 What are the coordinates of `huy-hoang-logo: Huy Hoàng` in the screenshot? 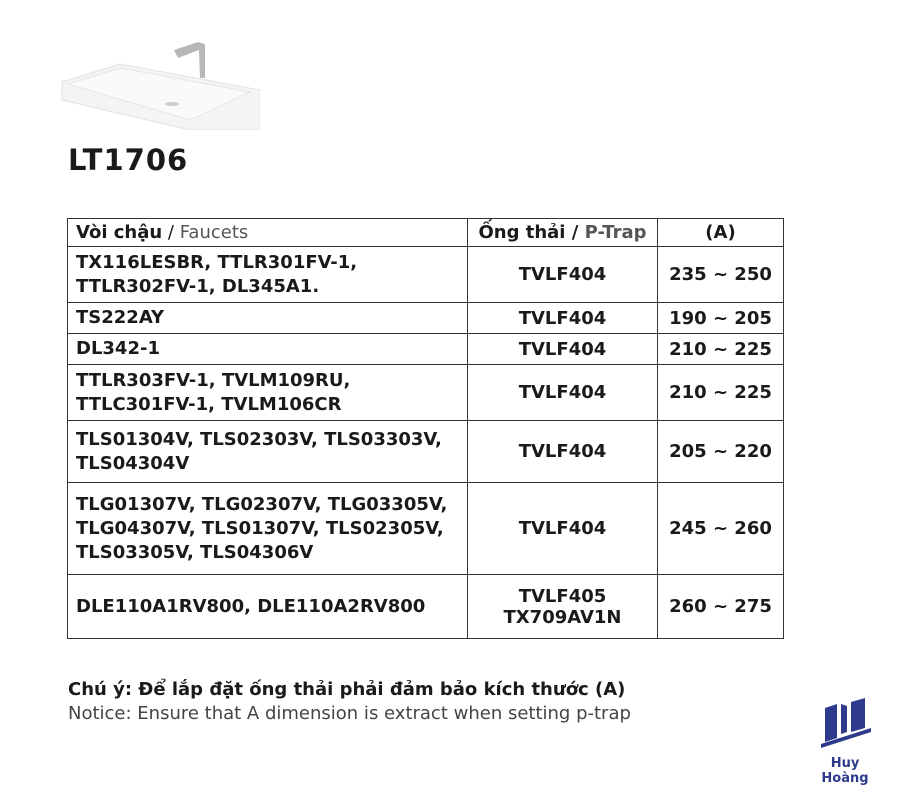 It's located at (845, 742).